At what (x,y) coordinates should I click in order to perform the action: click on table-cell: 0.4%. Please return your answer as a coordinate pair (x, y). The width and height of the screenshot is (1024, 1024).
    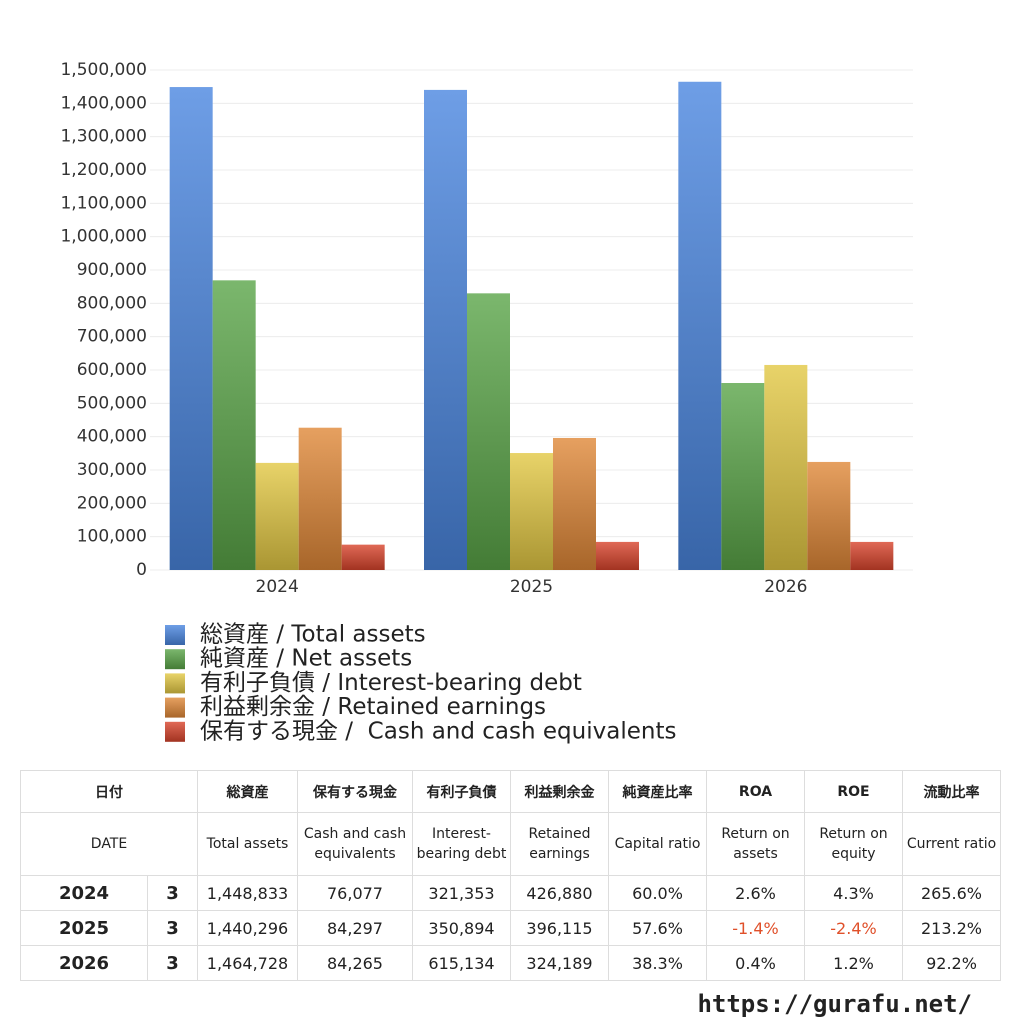
    Looking at the image, I should click on (755, 963).